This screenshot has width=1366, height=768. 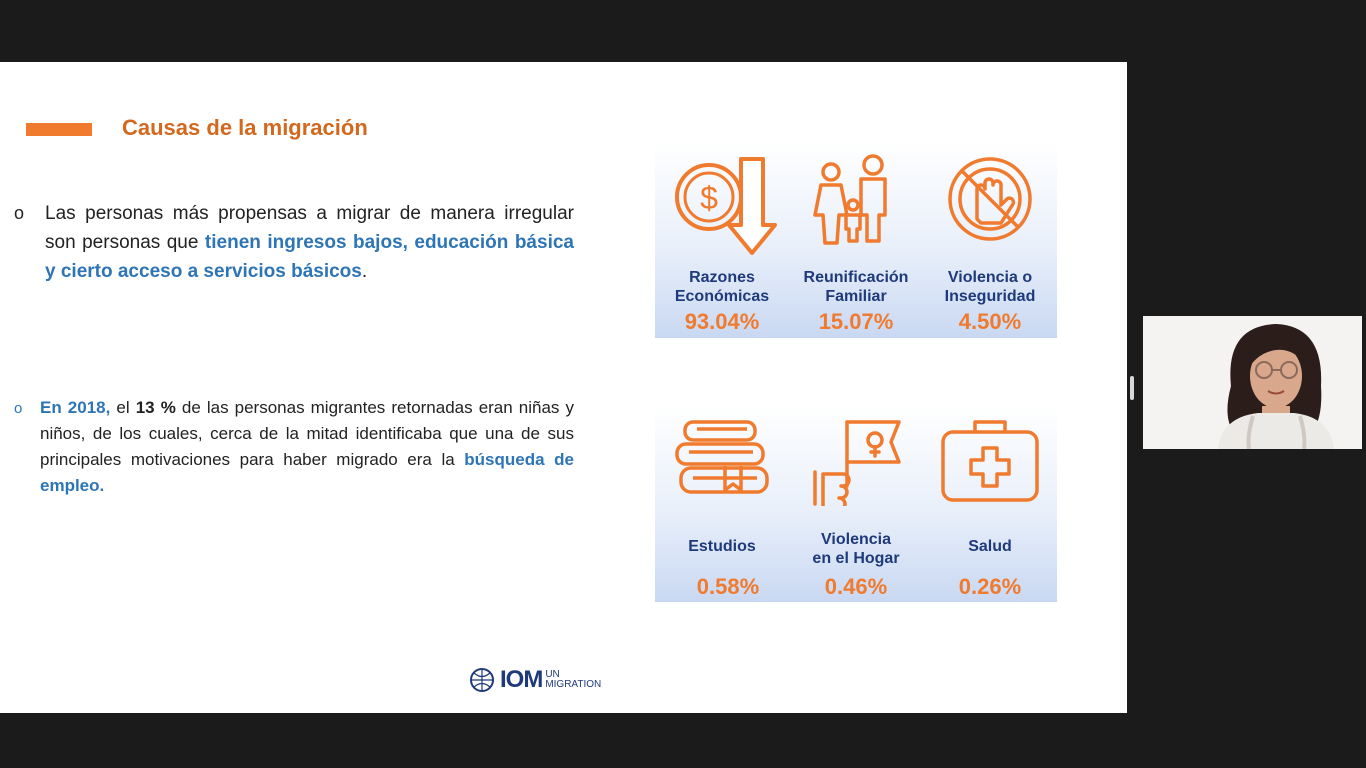 What do you see at coordinates (990, 461) in the screenshot?
I see `first-aid-kit-icon` at bounding box center [990, 461].